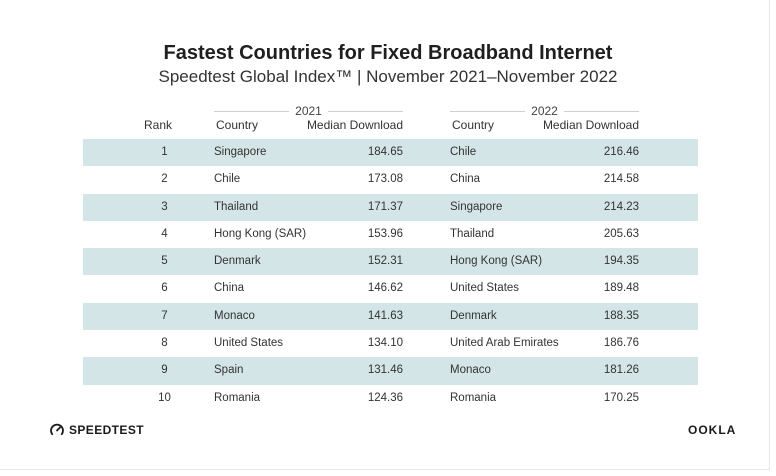 The image size is (776, 476). I want to click on median-2021-cell: 124.36, so click(385, 397).